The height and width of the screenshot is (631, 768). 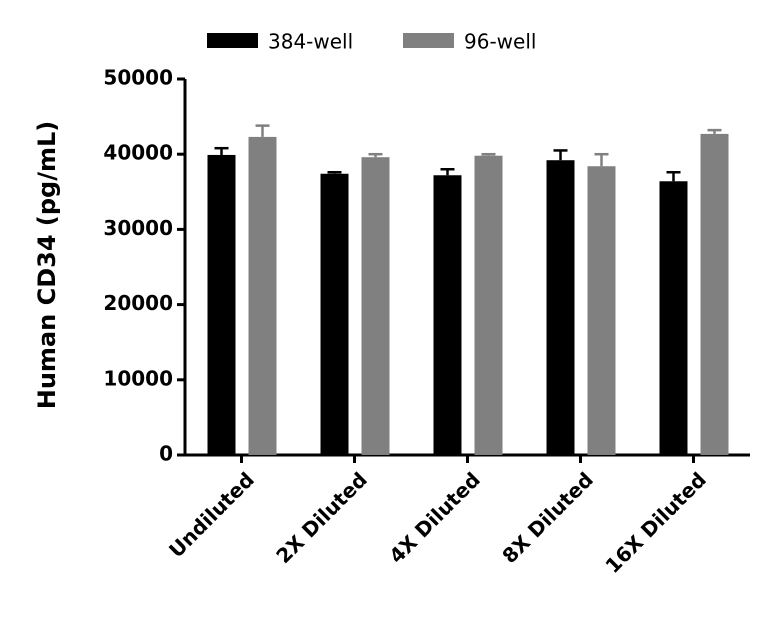 What do you see at coordinates (500, 42) in the screenshot?
I see `legend-label: 96-well` at bounding box center [500, 42].